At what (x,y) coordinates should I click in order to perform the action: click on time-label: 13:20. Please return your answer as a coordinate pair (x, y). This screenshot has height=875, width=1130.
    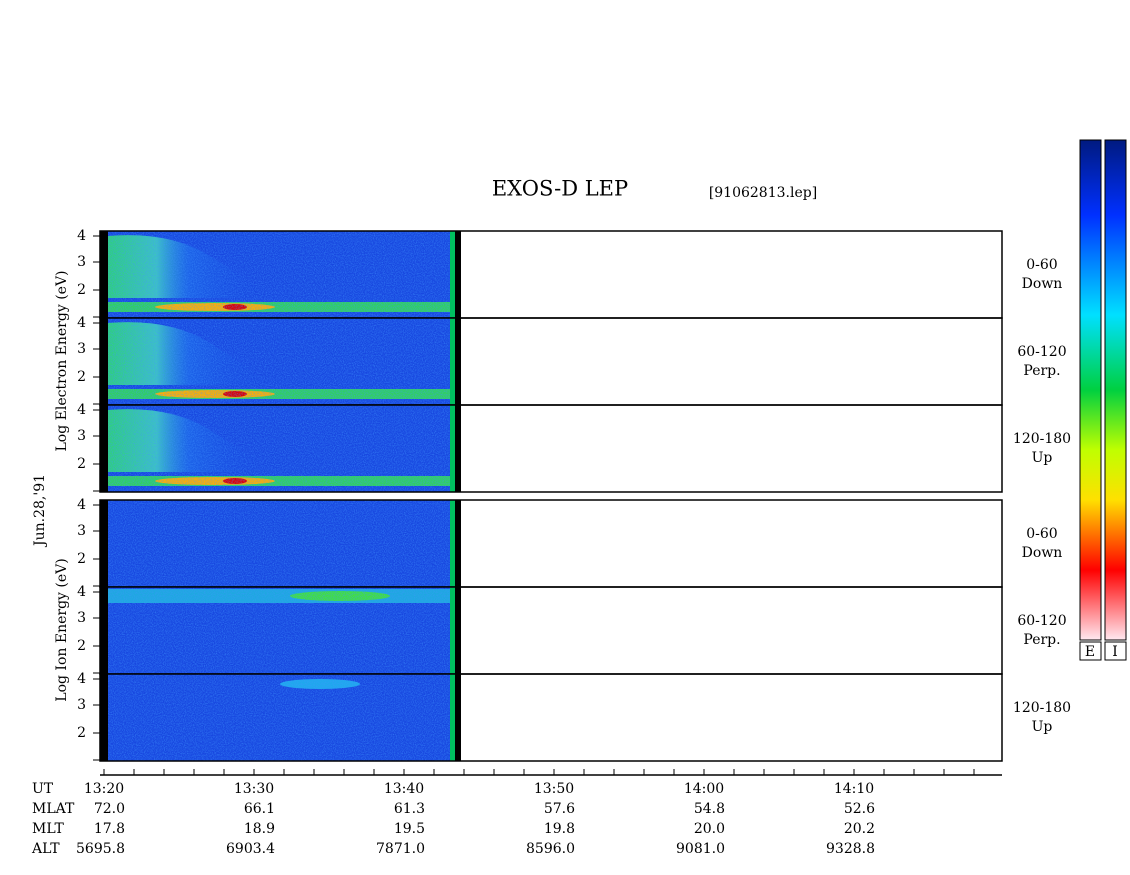
    Looking at the image, I should click on (104, 789).